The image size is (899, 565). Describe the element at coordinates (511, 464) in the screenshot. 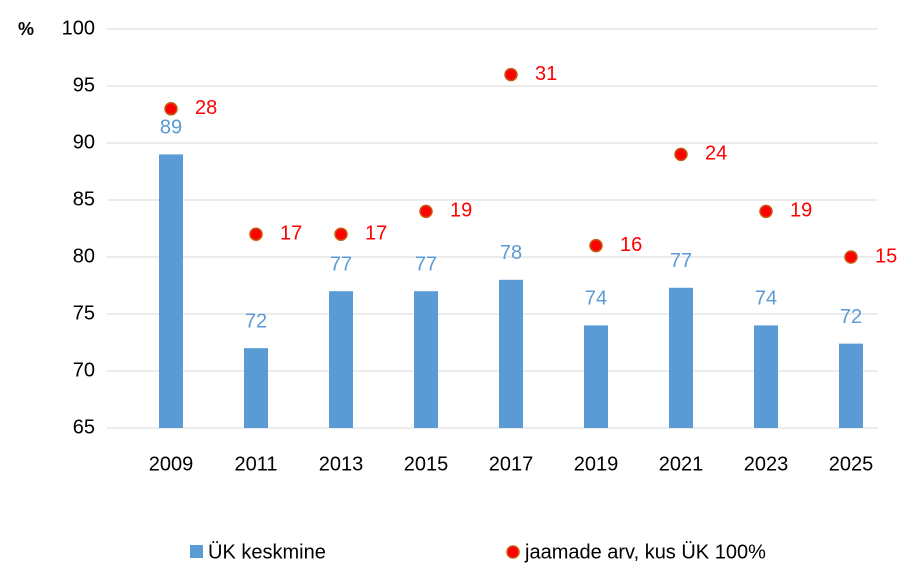

I see `x-tick-label: 2017` at that location.